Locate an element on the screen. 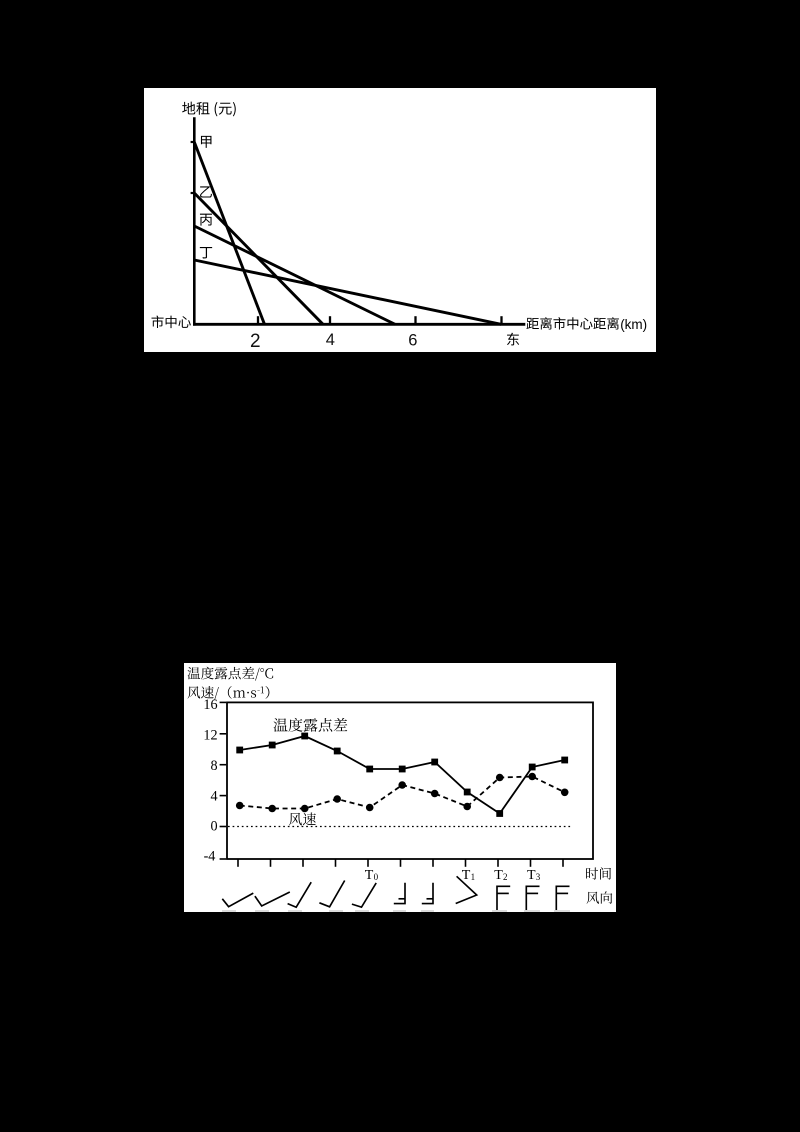  svg-text: 8 is located at coordinates (214, 766).